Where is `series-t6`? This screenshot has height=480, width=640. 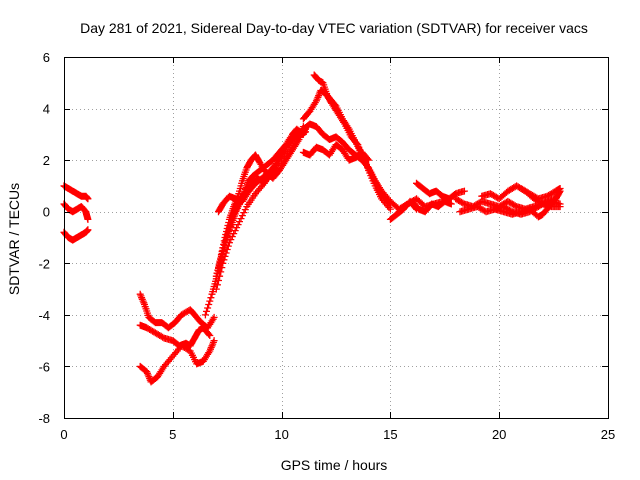 series-t6 is located at coordinates (177, 361).